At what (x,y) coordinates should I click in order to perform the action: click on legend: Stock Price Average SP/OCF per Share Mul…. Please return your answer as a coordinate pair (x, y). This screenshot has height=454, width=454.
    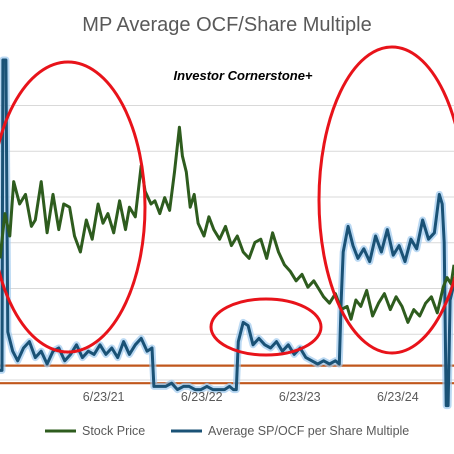
    Looking at the image, I should click on (227, 431).